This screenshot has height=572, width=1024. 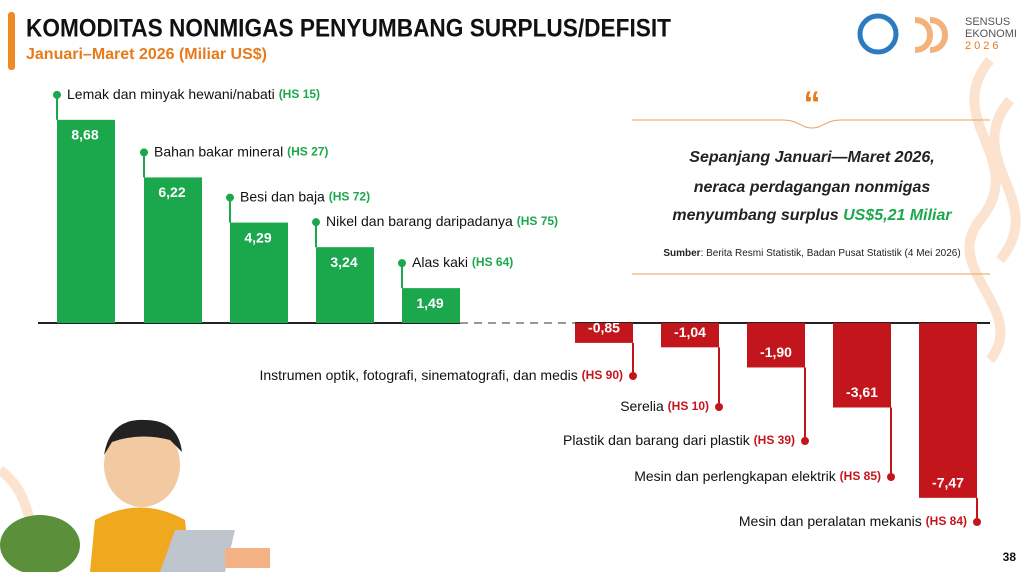 What do you see at coordinates (948, 483) in the screenshot?
I see `value-label: -7,47` at bounding box center [948, 483].